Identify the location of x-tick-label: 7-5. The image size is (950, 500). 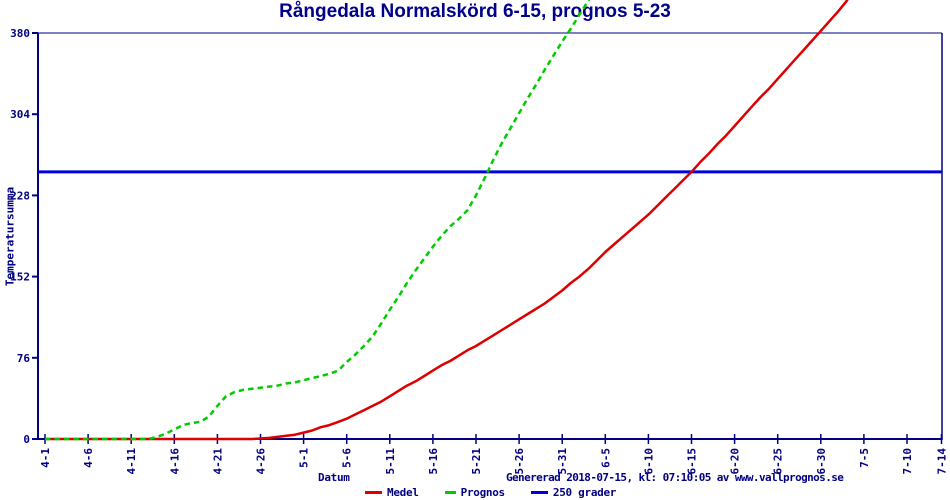
(864, 458).